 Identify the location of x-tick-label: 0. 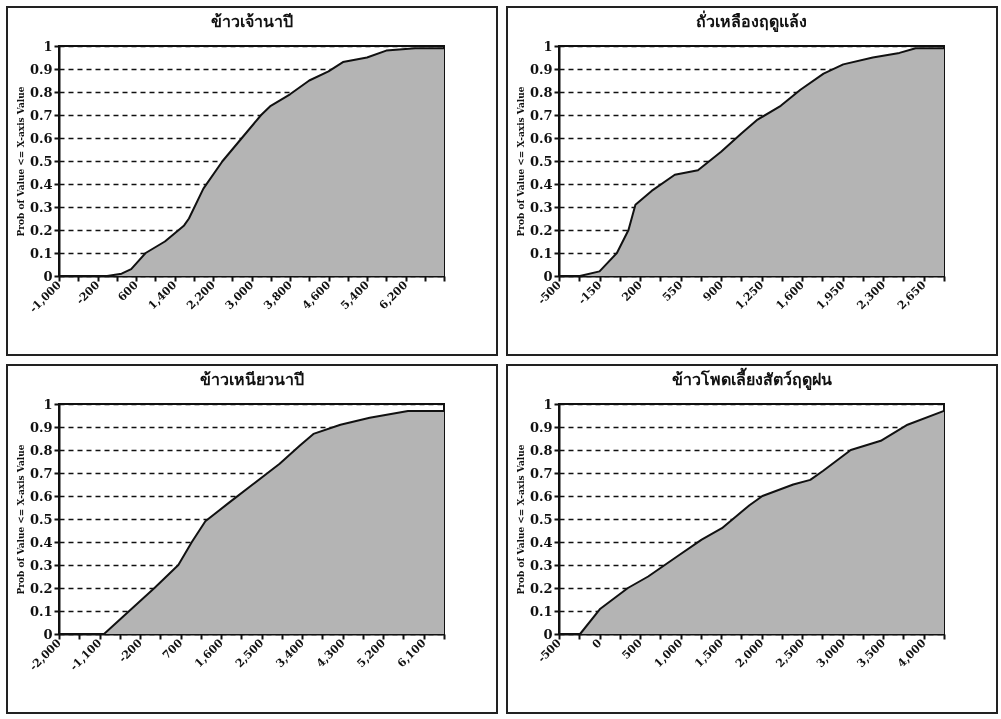
(597, 644).